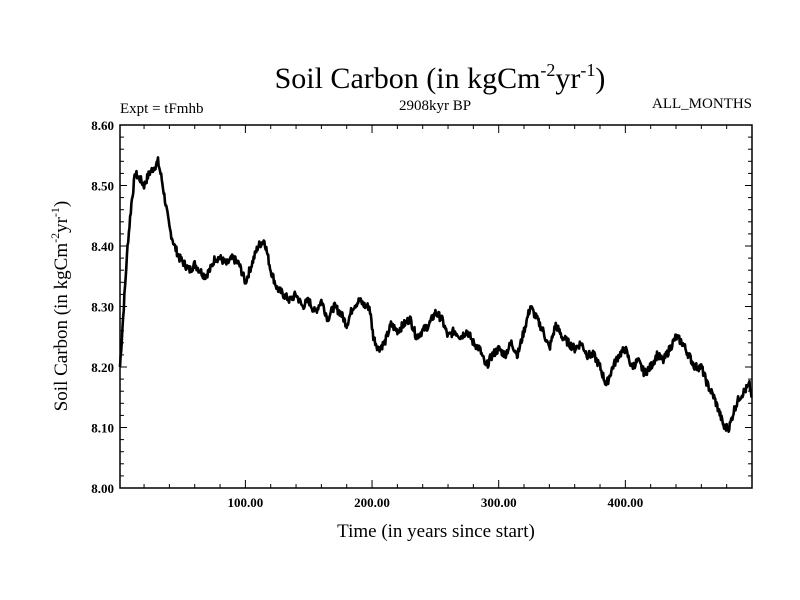 The image size is (800, 600). I want to click on chart-title: Soil Carbon (in kgCm-2yr-1), so click(440, 77).